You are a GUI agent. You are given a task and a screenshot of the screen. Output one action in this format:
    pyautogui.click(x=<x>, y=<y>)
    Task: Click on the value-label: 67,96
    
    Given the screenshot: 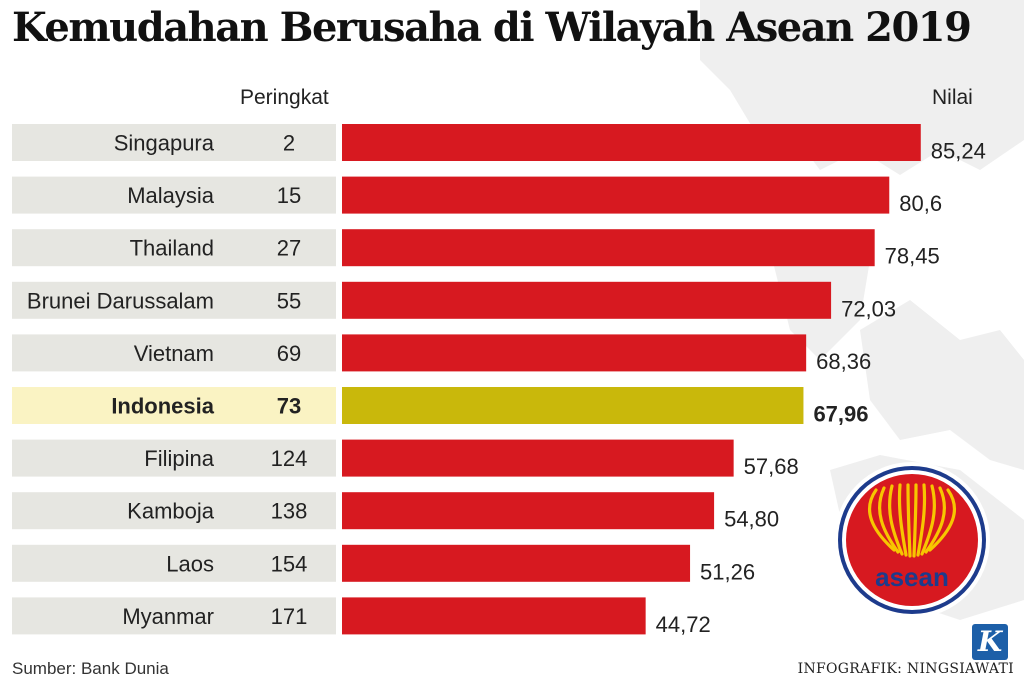 What is the action you would take?
    pyautogui.click(x=840, y=414)
    